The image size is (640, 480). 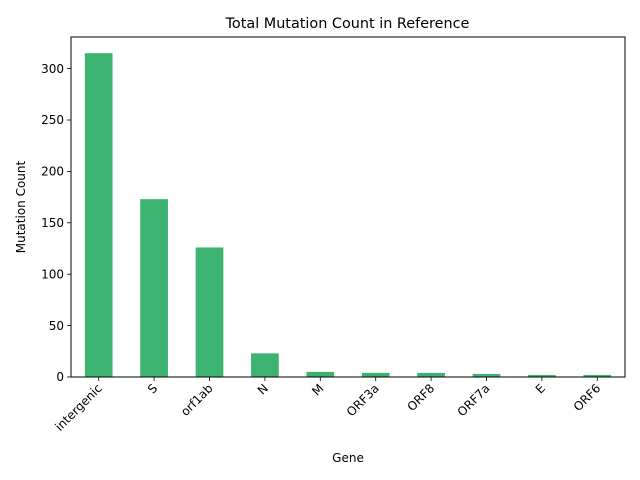 I want to click on x-tick-label: intergenic, so click(x=78, y=407).